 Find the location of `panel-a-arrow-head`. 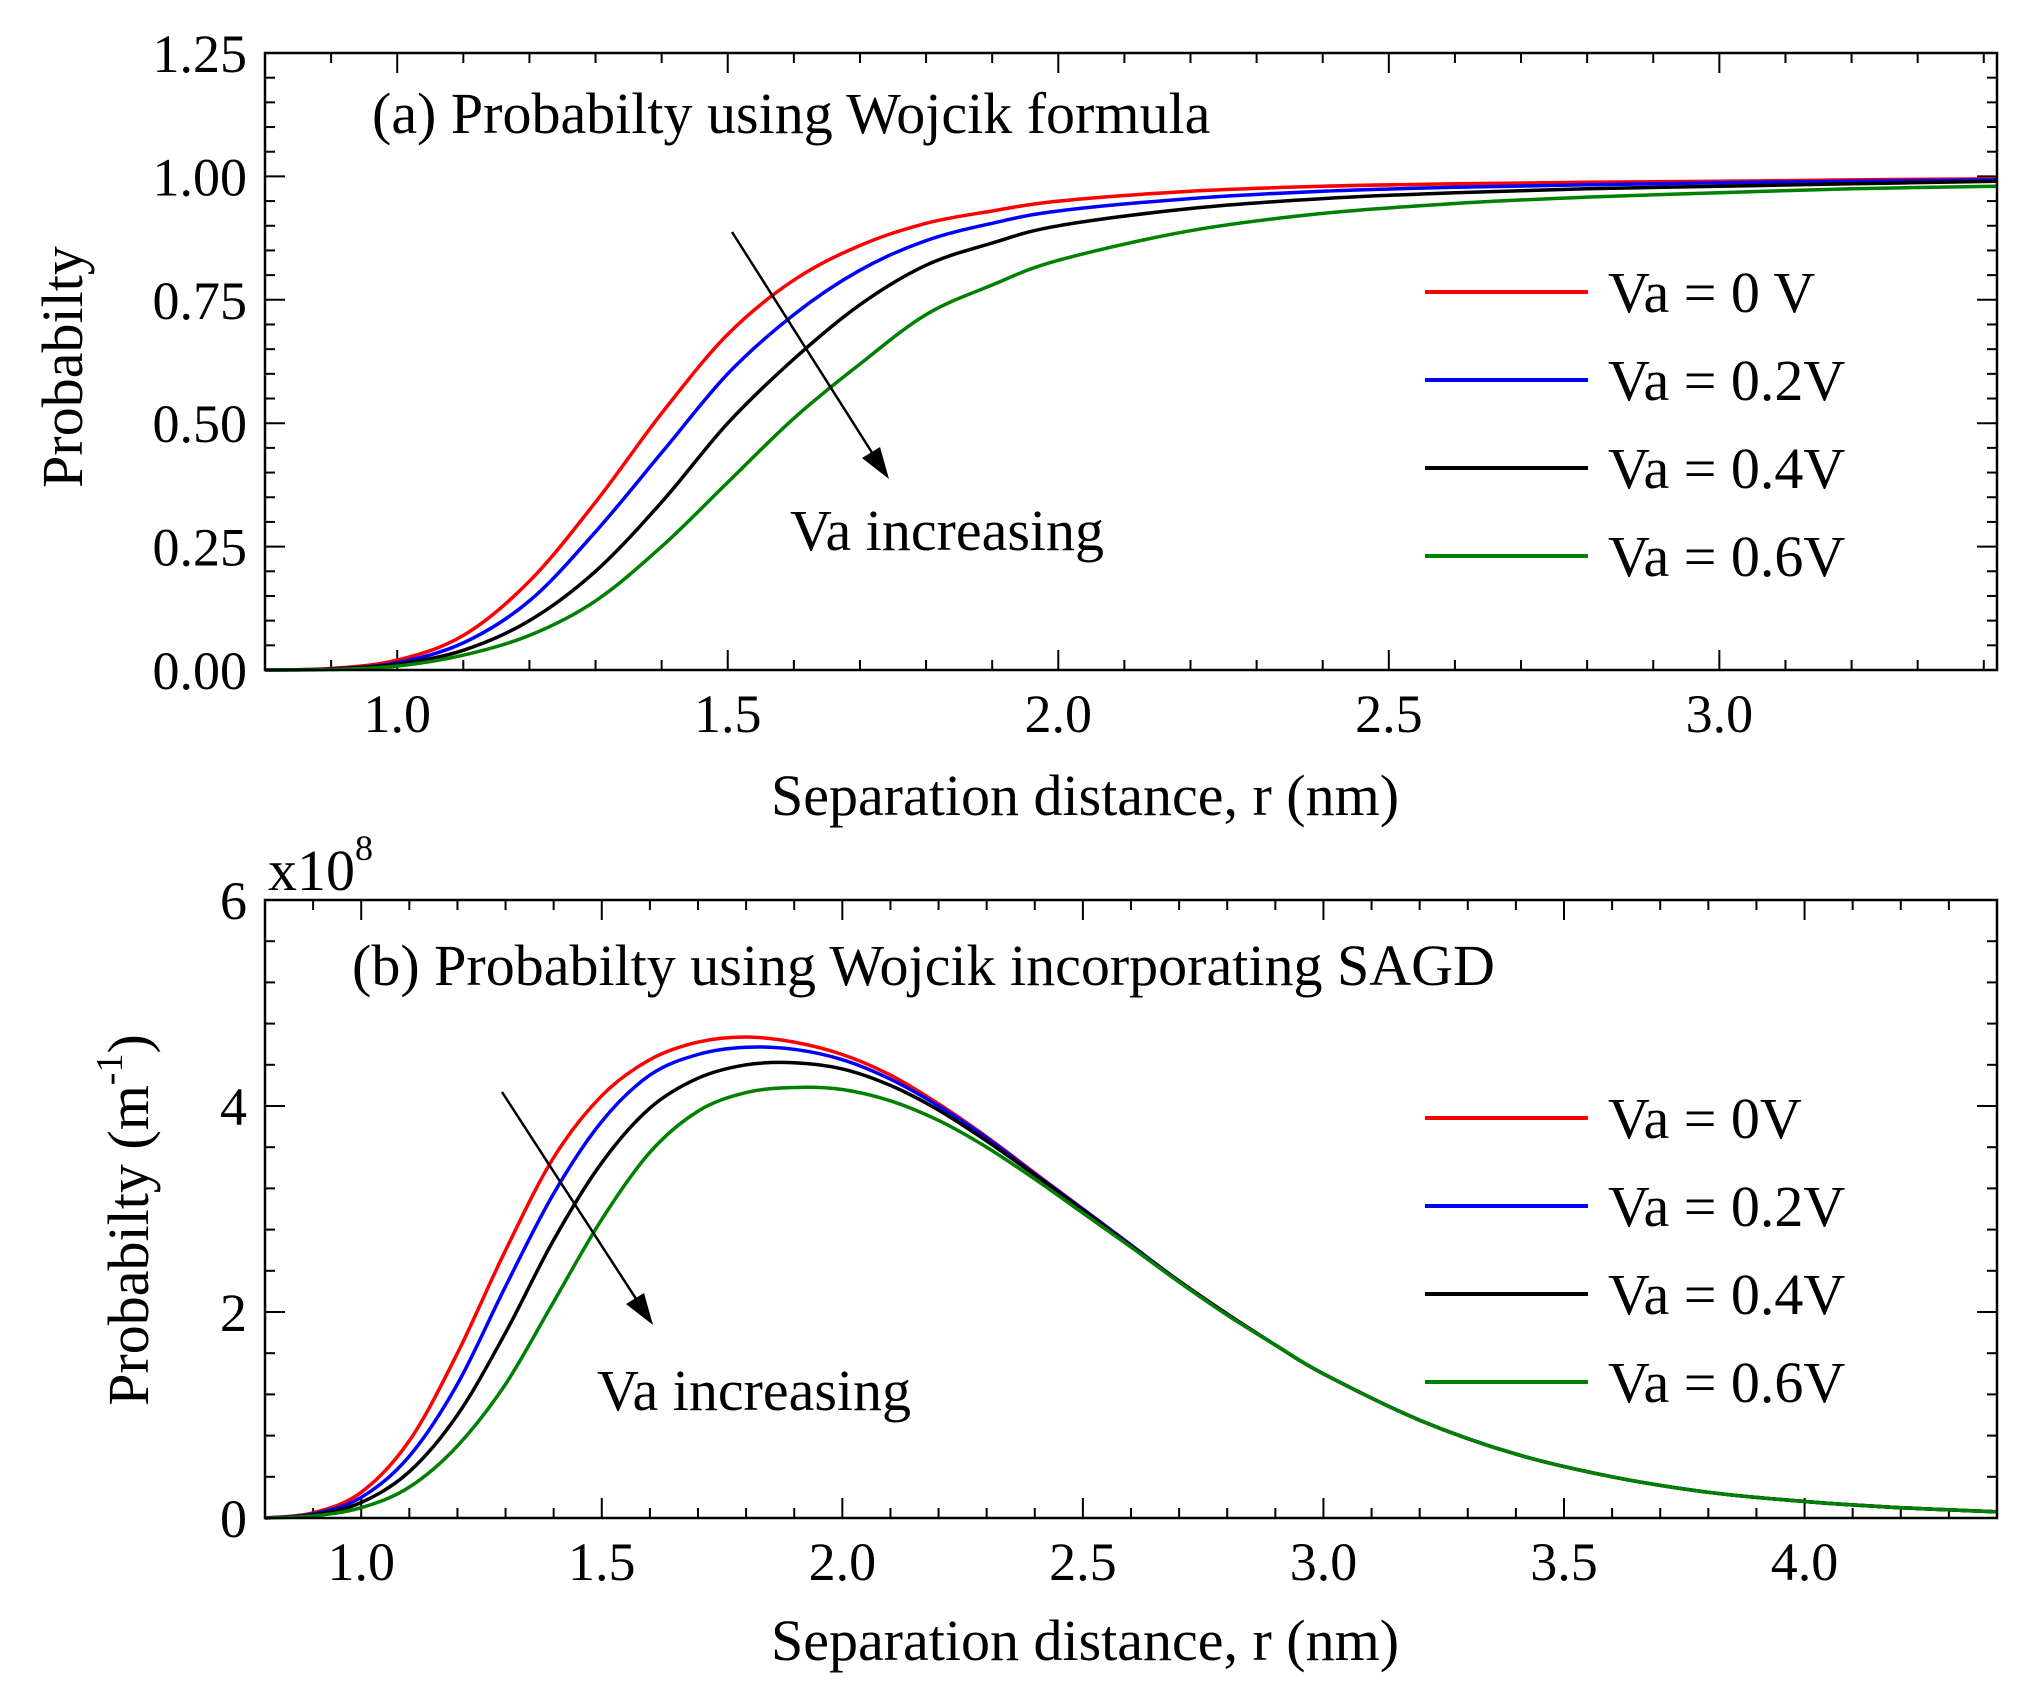

panel-a-arrow-head is located at coordinates (875, 463).